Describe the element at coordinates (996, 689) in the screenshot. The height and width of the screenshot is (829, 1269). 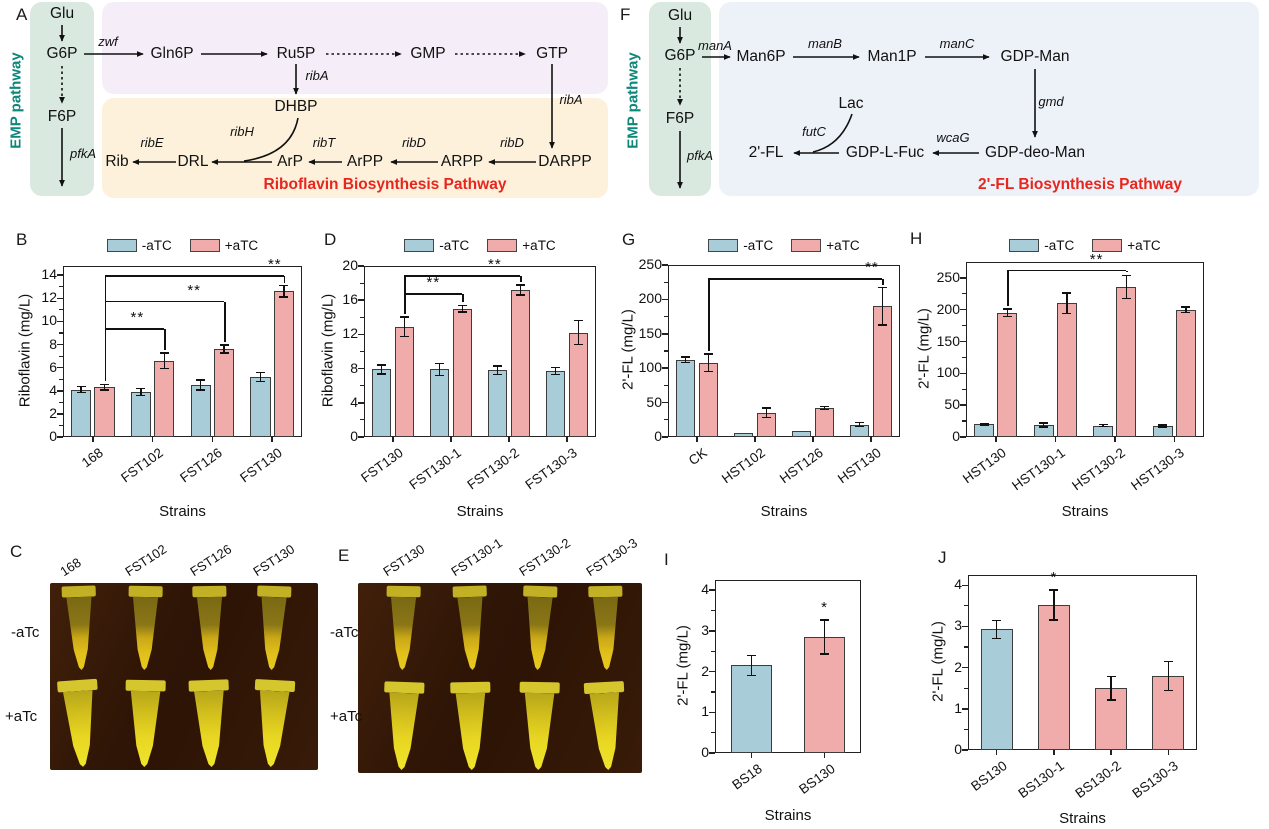
I see `bar-BS130` at that location.